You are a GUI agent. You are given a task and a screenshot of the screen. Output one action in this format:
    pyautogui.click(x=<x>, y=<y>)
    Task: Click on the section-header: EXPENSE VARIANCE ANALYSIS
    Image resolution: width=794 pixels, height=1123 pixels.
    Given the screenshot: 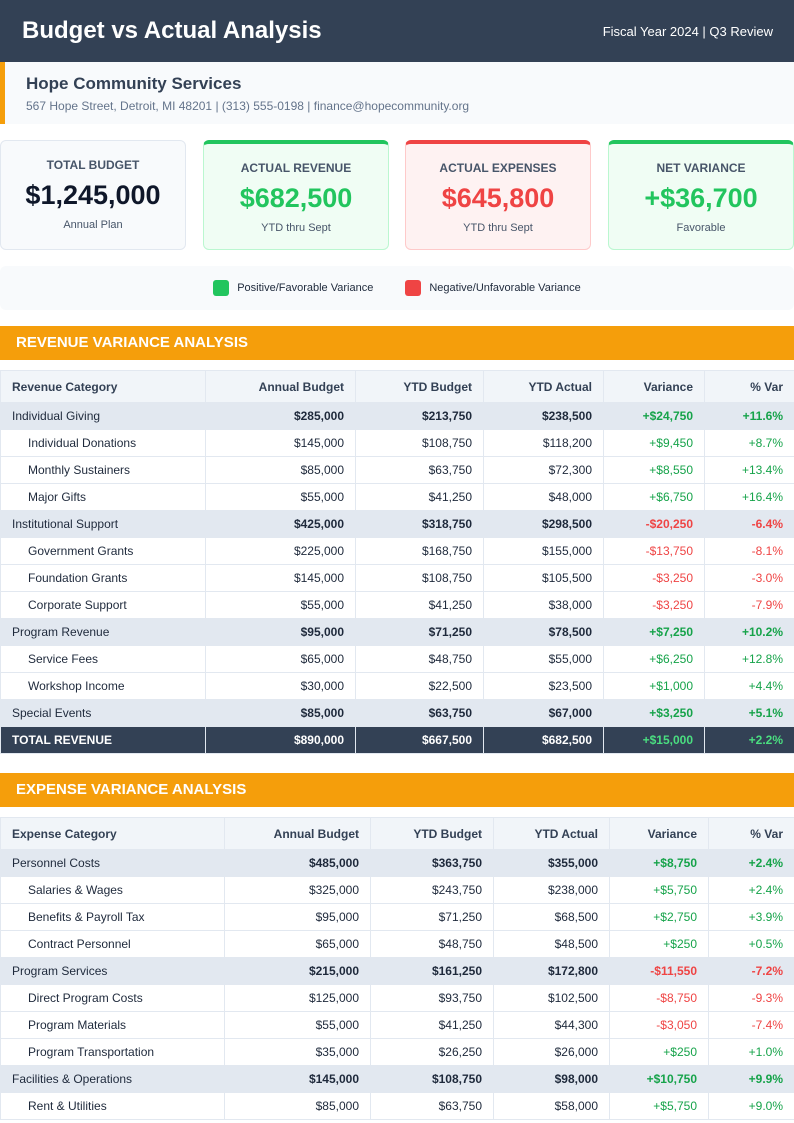 What is the action you would take?
    pyautogui.click(x=397, y=790)
    